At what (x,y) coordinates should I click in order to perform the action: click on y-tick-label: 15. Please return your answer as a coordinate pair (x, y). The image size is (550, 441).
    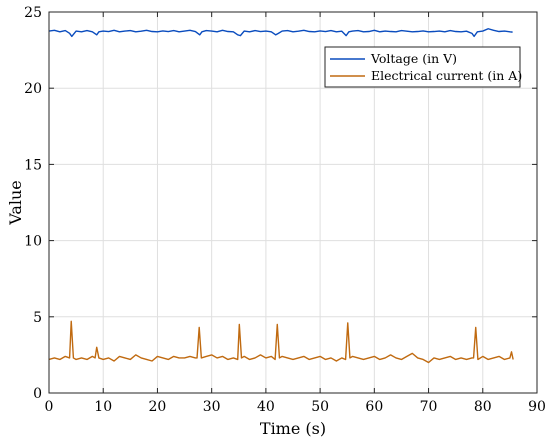
    Looking at the image, I should click on (33, 165).